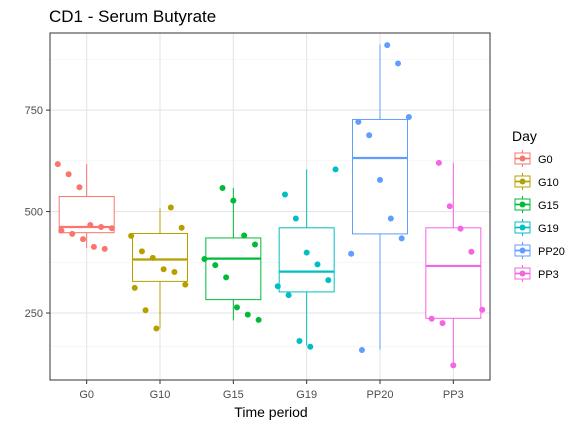 The image size is (587, 431). What do you see at coordinates (545, 160) in the screenshot?
I see `legend-label: G0` at bounding box center [545, 160].